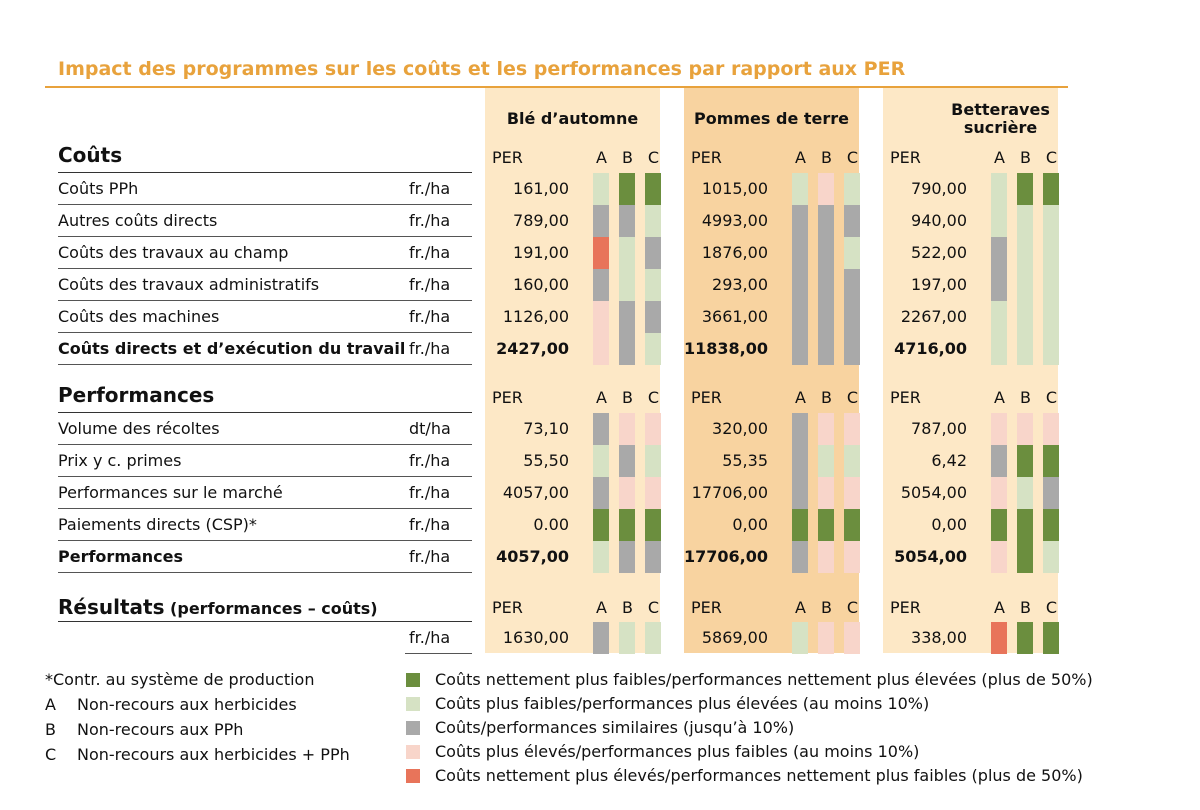  What do you see at coordinates (187, 704) in the screenshot?
I see `program-text: Non-recours aux herbicides` at bounding box center [187, 704].